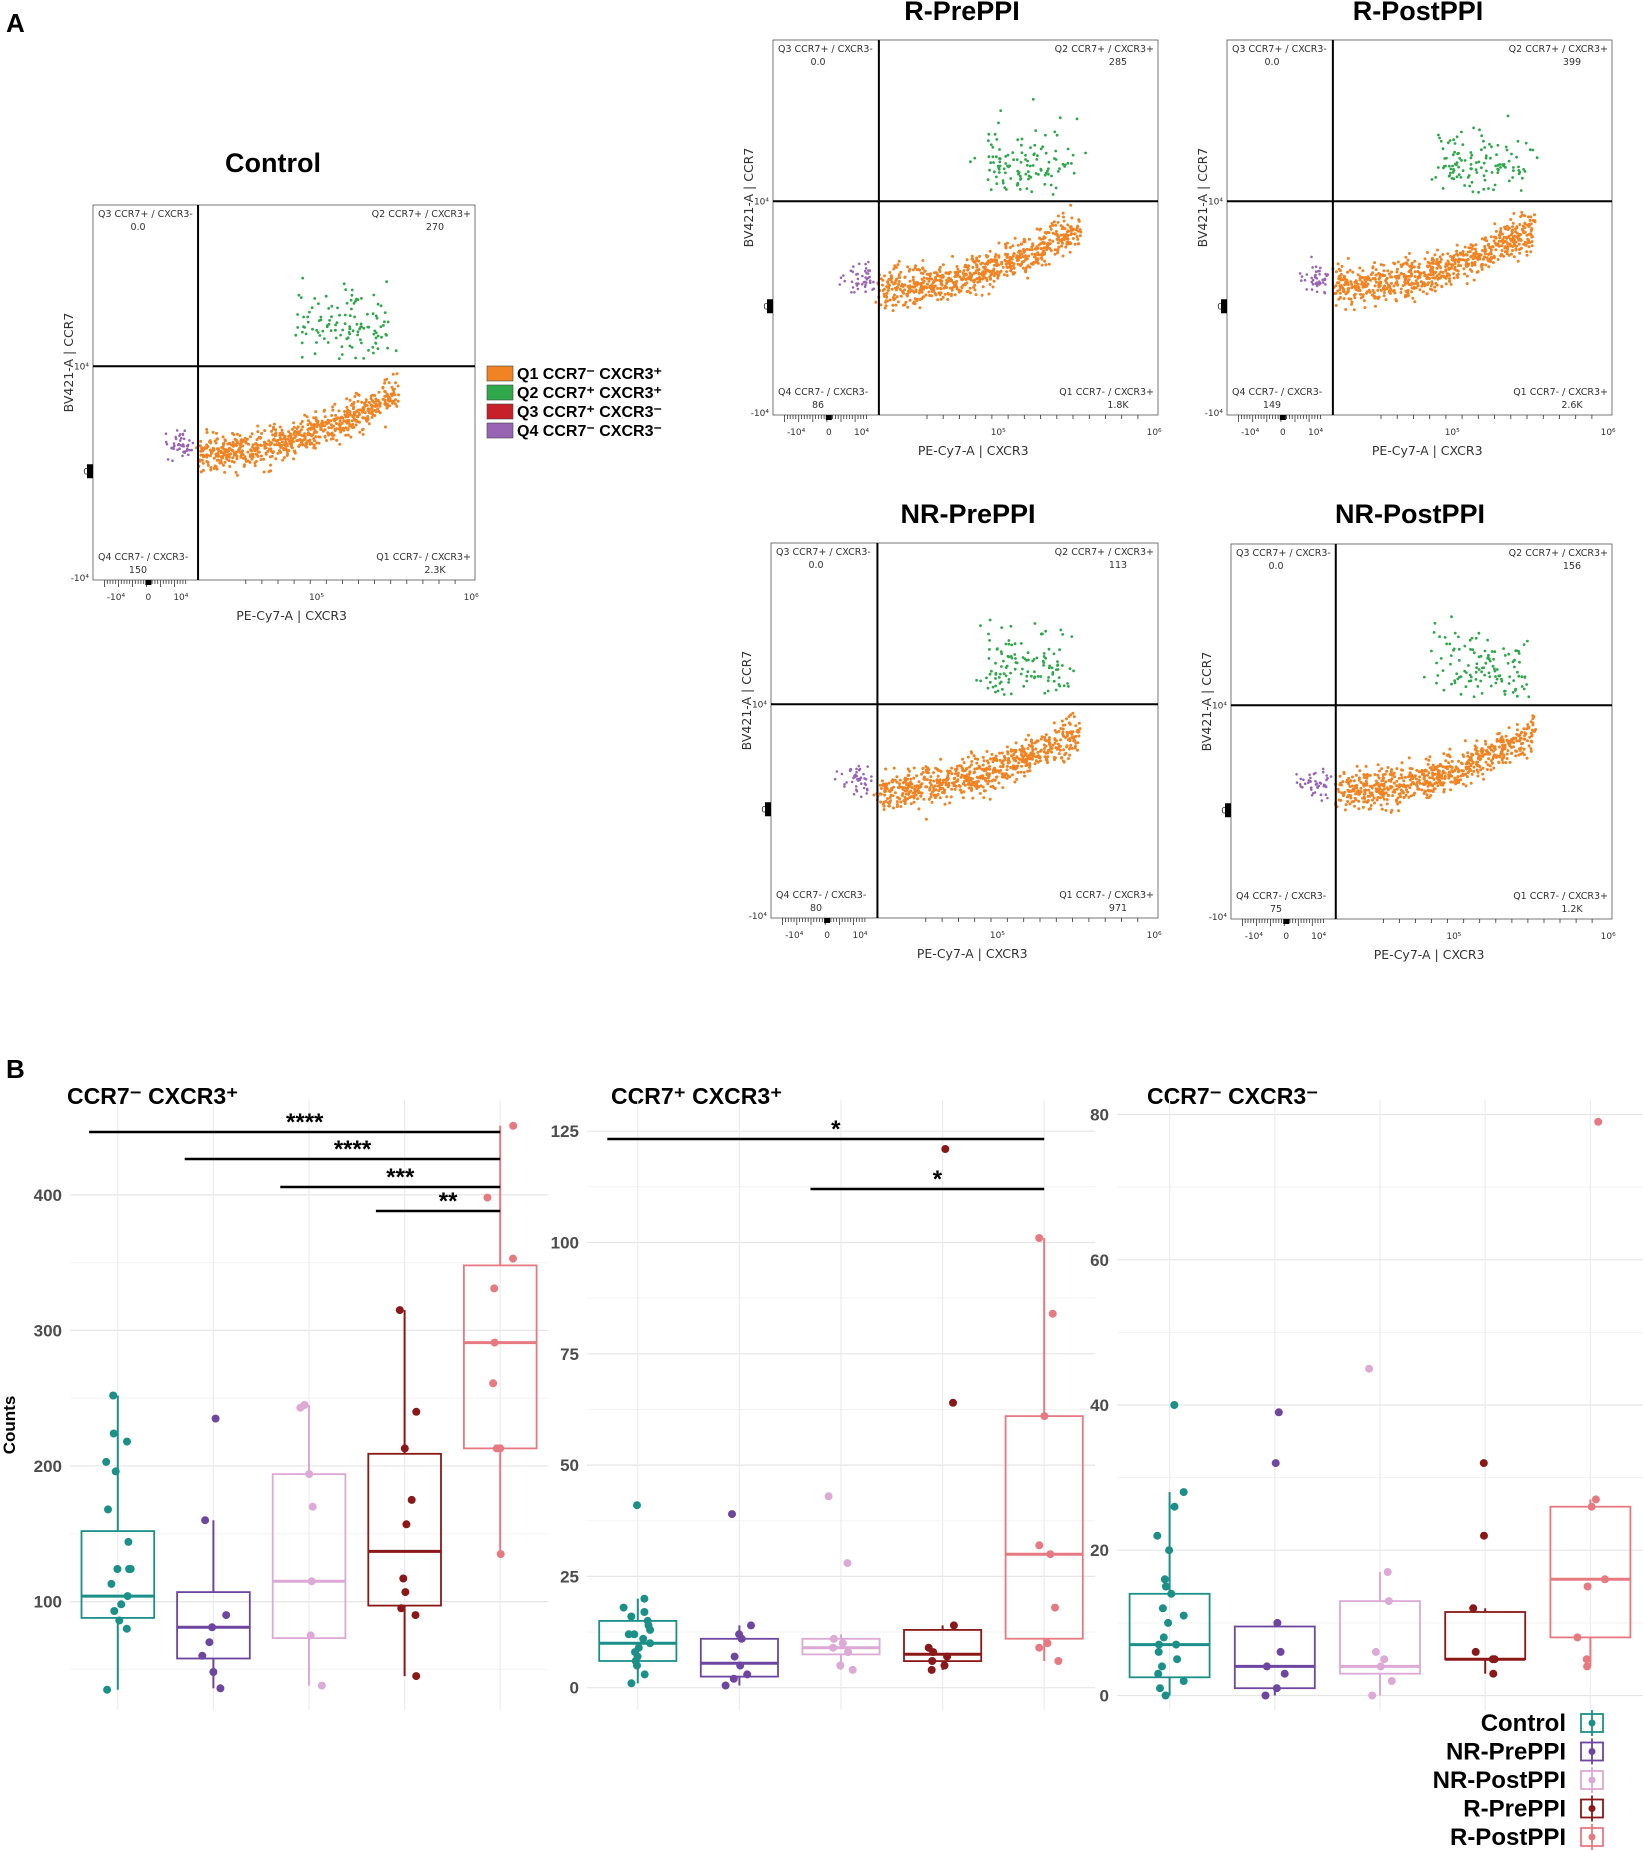 This screenshot has width=1643, height=1850. What do you see at coordinates (1417, 922) in the screenshot?
I see `x-axis-ticks` at bounding box center [1417, 922].